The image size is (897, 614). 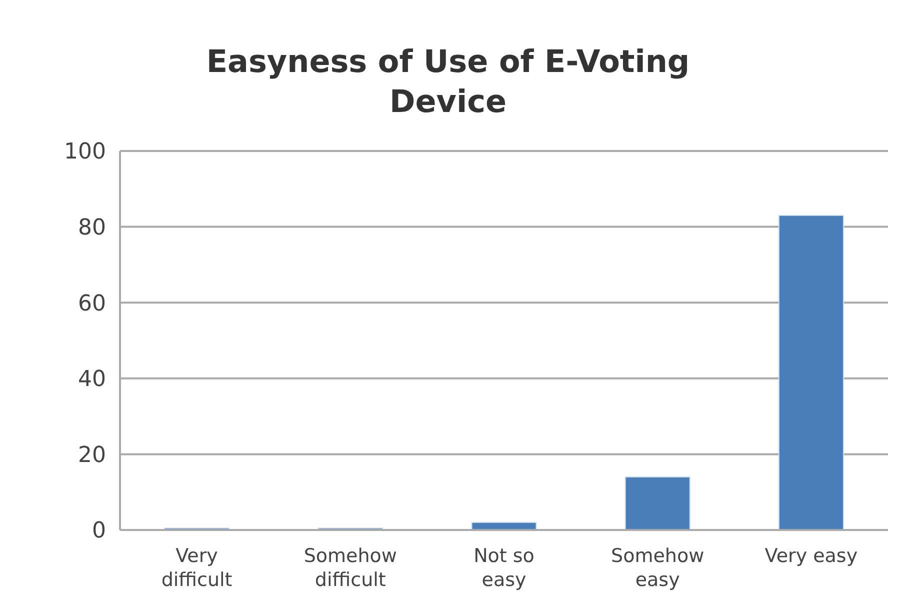 I want to click on y-tick-label: 100, so click(x=85, y=152).